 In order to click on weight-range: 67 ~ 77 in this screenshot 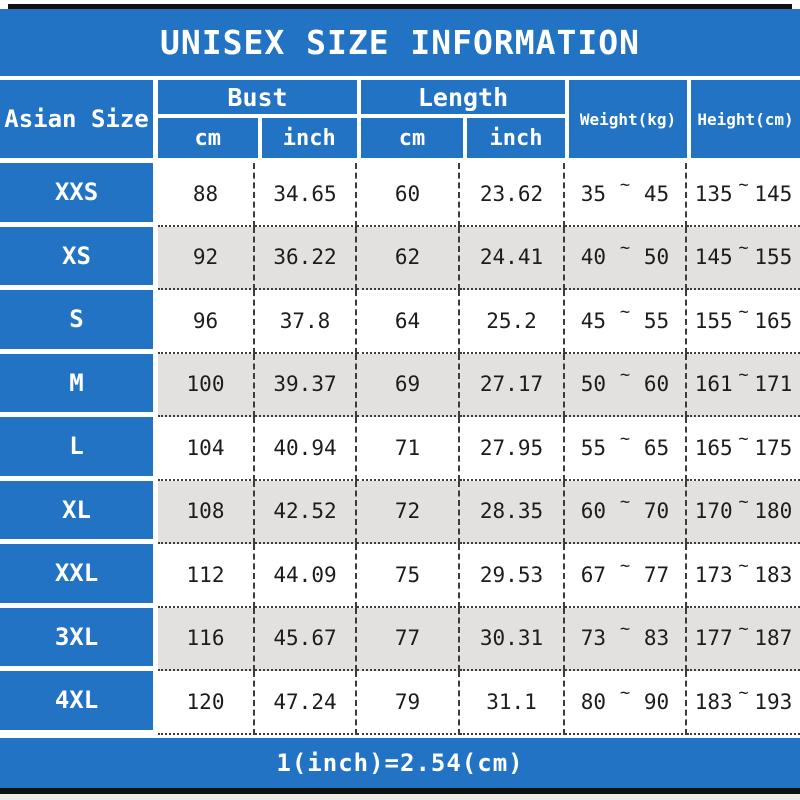, I will do `click(626, 576)`.